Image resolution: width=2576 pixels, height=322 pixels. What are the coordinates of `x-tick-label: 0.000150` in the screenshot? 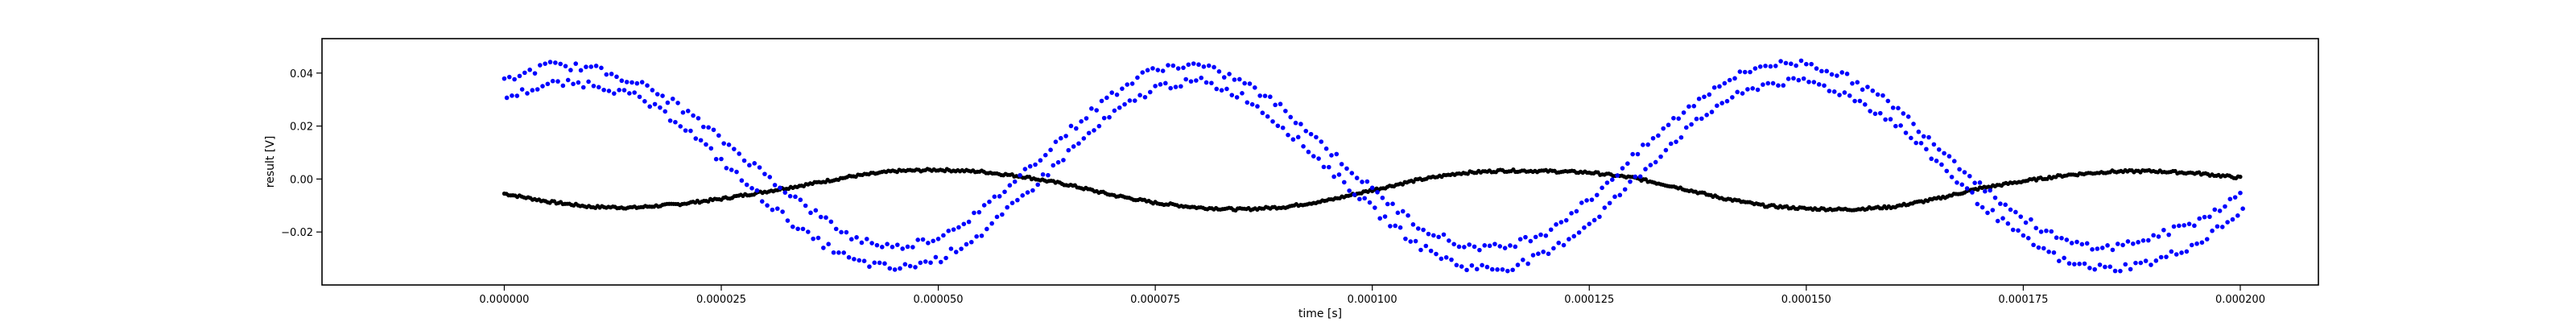 It's located at (1806, 300).